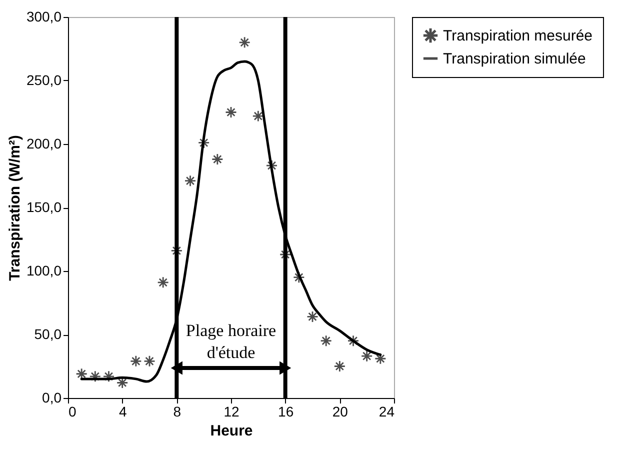 The height and width of the screenshot is (454, 620). What do you see at coordinates (177, 412) in the screenshot?
I see `x-tick-label: 8` at bounding box center [177, 412].